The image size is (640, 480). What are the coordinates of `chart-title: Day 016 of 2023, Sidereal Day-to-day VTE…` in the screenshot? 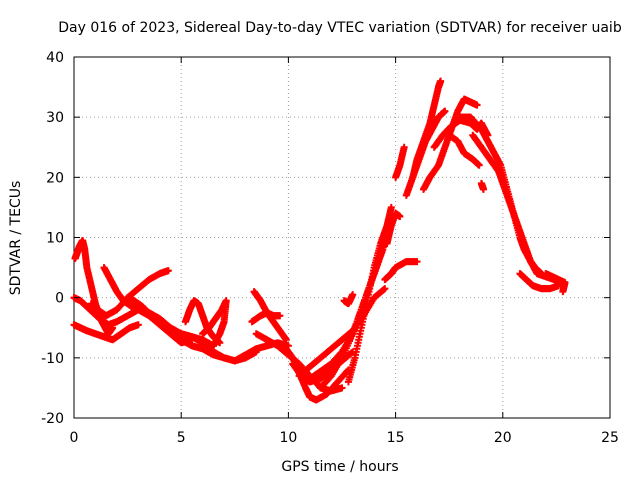 It's located at (340, 28).